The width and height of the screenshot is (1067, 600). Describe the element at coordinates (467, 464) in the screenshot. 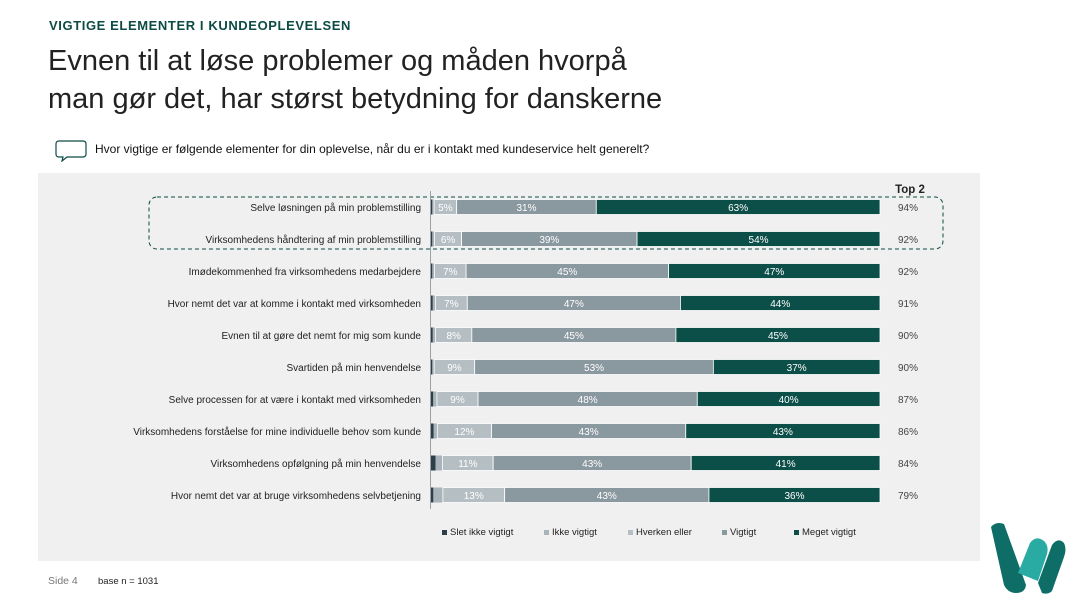

I see `data-label-hverken-eller: 11%` at that location.